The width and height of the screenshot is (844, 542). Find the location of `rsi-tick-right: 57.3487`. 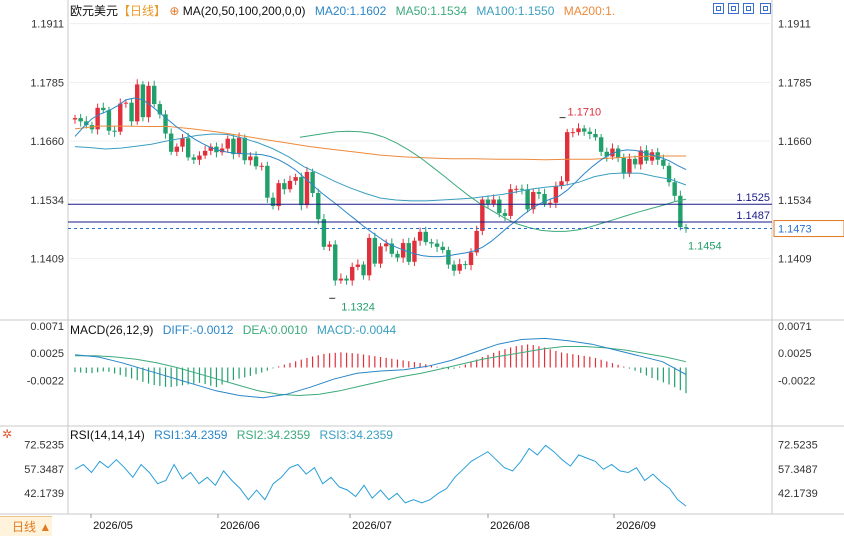

rsi-tick-right: 57.3487 is located at coordinates (798, 470).